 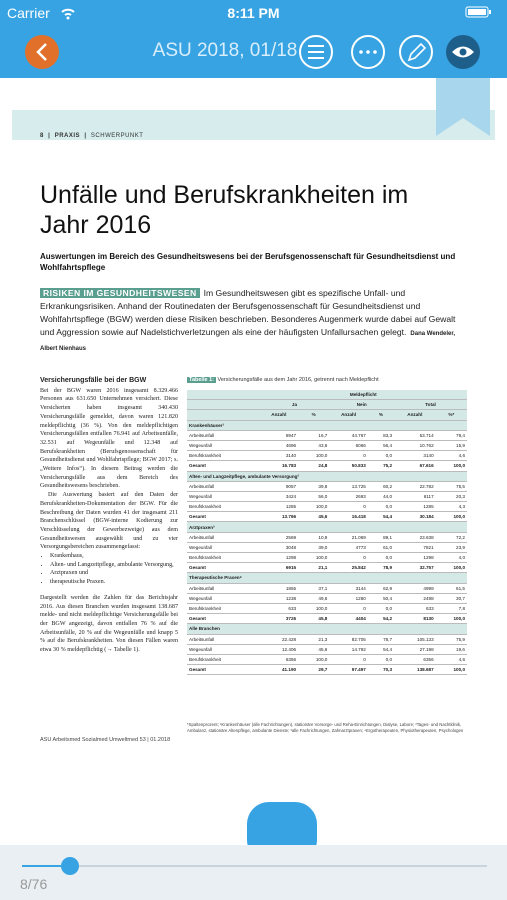 What do you see at coordinates (415, 486) in the screenshot?
I see `table-cell: 22.782` at bounding box center [415, 486].